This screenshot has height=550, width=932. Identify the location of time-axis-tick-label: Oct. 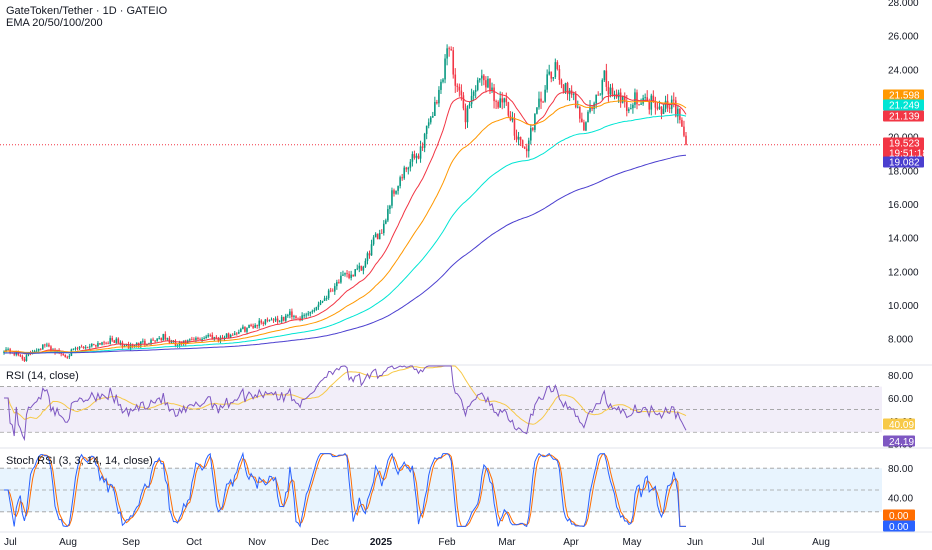
(194, 542).